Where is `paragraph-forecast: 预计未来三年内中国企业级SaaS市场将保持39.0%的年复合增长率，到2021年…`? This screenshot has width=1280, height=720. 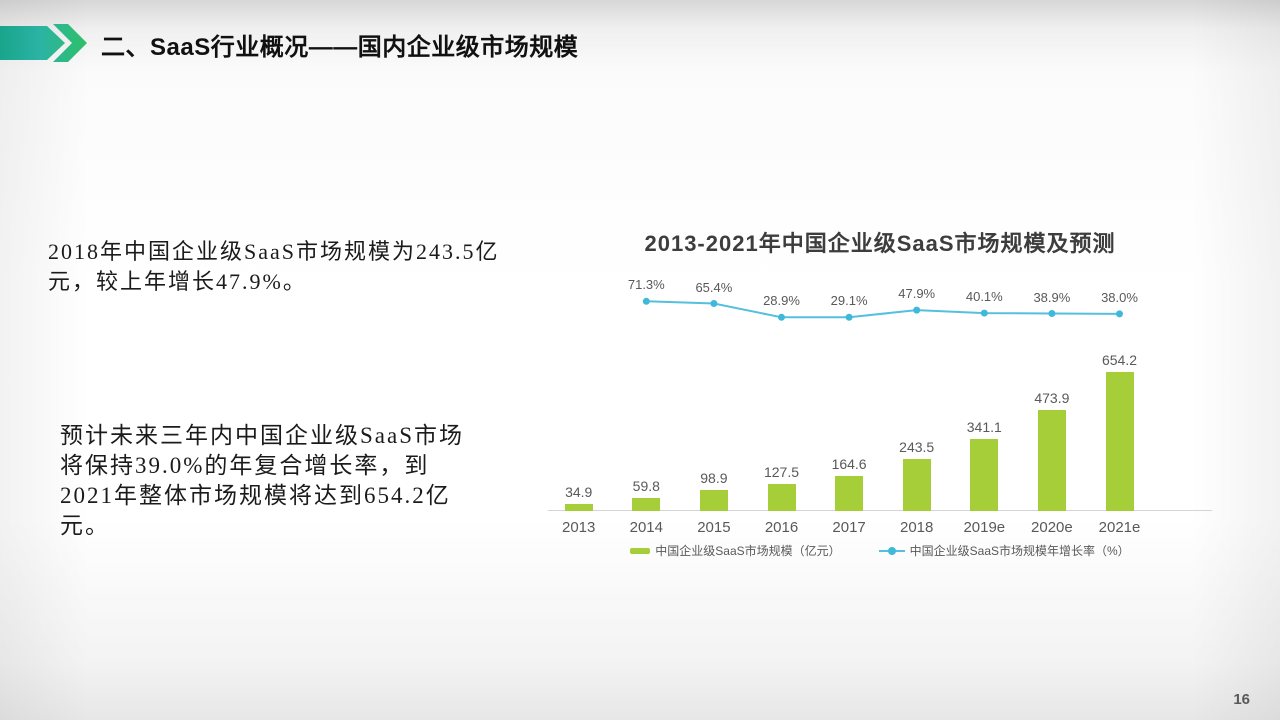
paragraph-forecast: 预计未来三年内中国企业级SaaS市场将保持39.0%的年复合增长率，到2021年… is located at coordinates (262, 480).